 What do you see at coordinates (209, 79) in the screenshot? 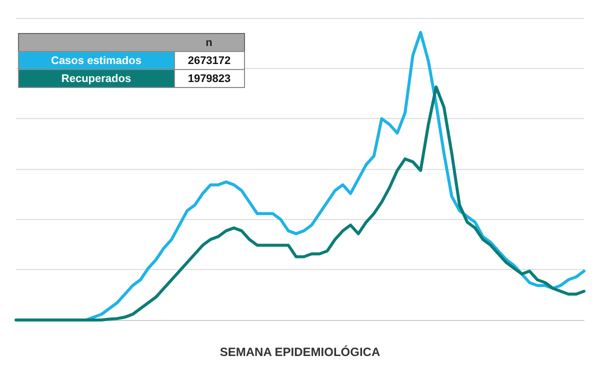
I see `annotation: 1979823` at bounding box center [209, 79].